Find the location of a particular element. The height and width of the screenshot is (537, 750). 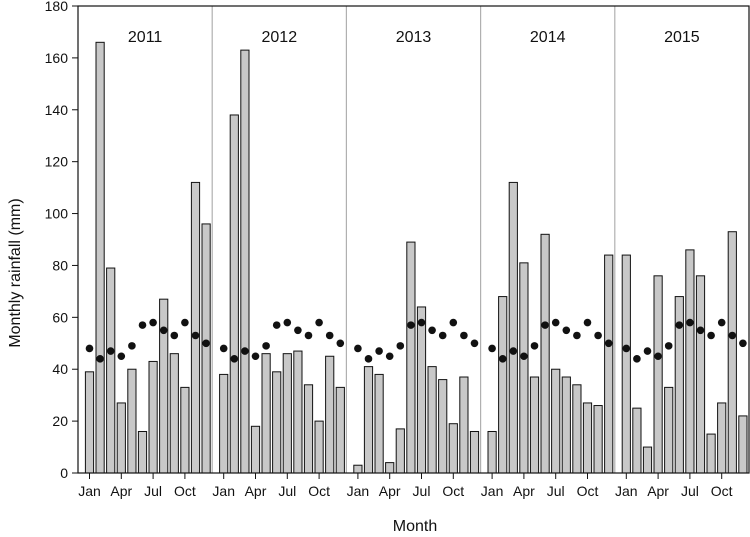

bar-2011-m2 is located at coordinates (100, 257).